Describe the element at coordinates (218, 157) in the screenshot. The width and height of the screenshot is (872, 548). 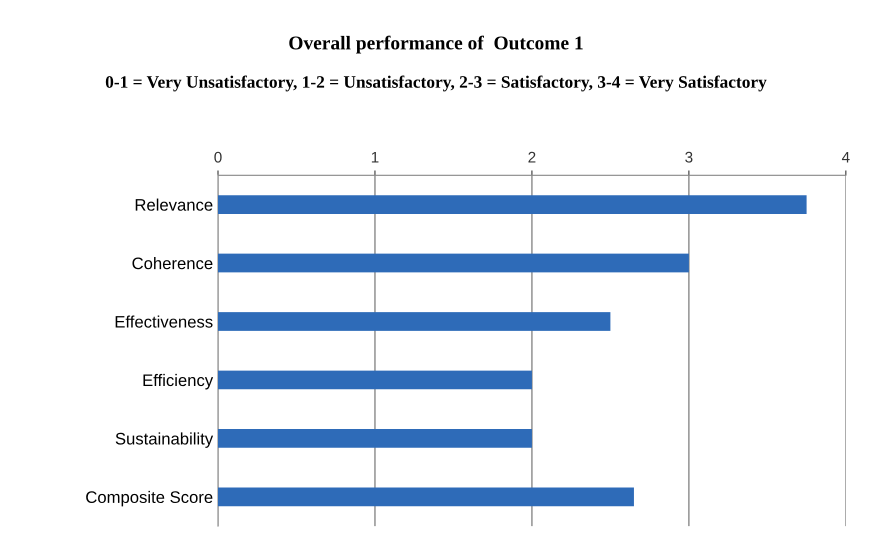
I see `x-tick-label: 0` at that location.